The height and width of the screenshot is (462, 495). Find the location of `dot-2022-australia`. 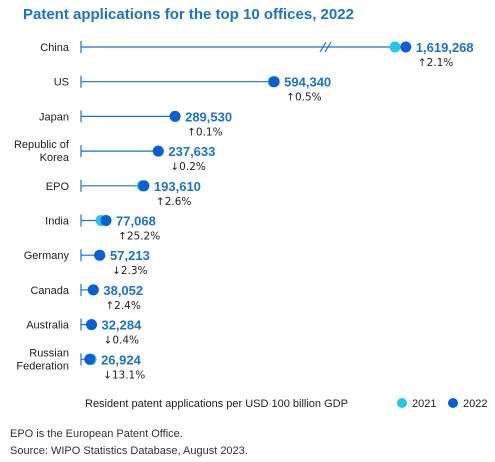

dot-2022-australia is located at coordinates (91, 325).